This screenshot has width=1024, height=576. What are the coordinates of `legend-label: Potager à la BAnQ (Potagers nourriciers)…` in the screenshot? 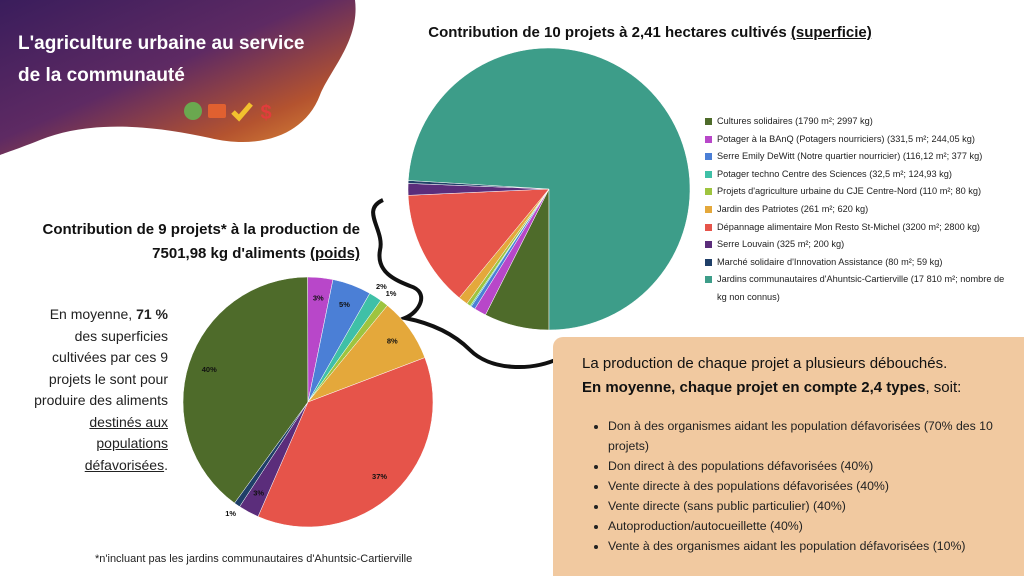 It's located at (846, 138).